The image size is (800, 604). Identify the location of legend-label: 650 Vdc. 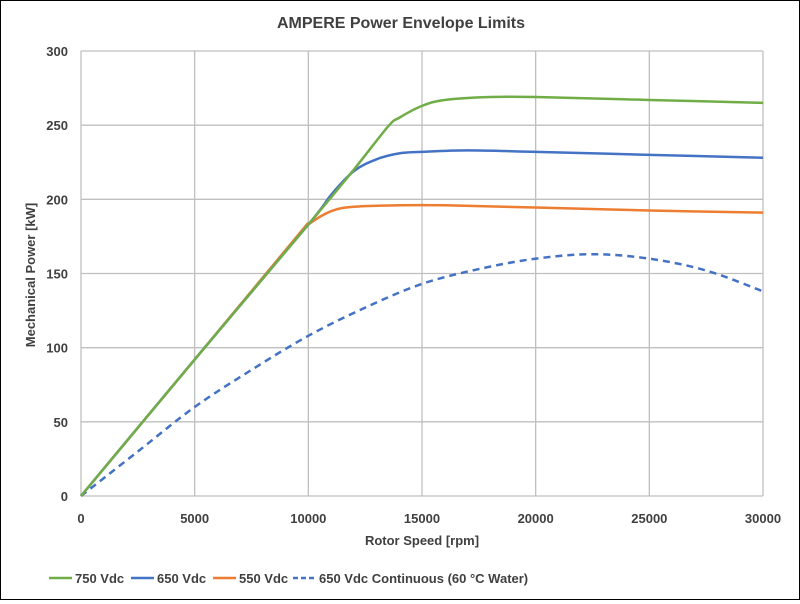
(181, 578).